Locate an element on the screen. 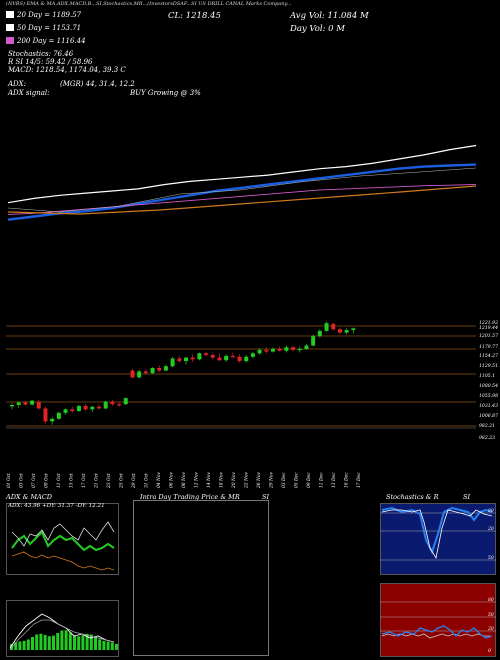  date-tick-label: 14 Nov is located at coordinates (209, 480).